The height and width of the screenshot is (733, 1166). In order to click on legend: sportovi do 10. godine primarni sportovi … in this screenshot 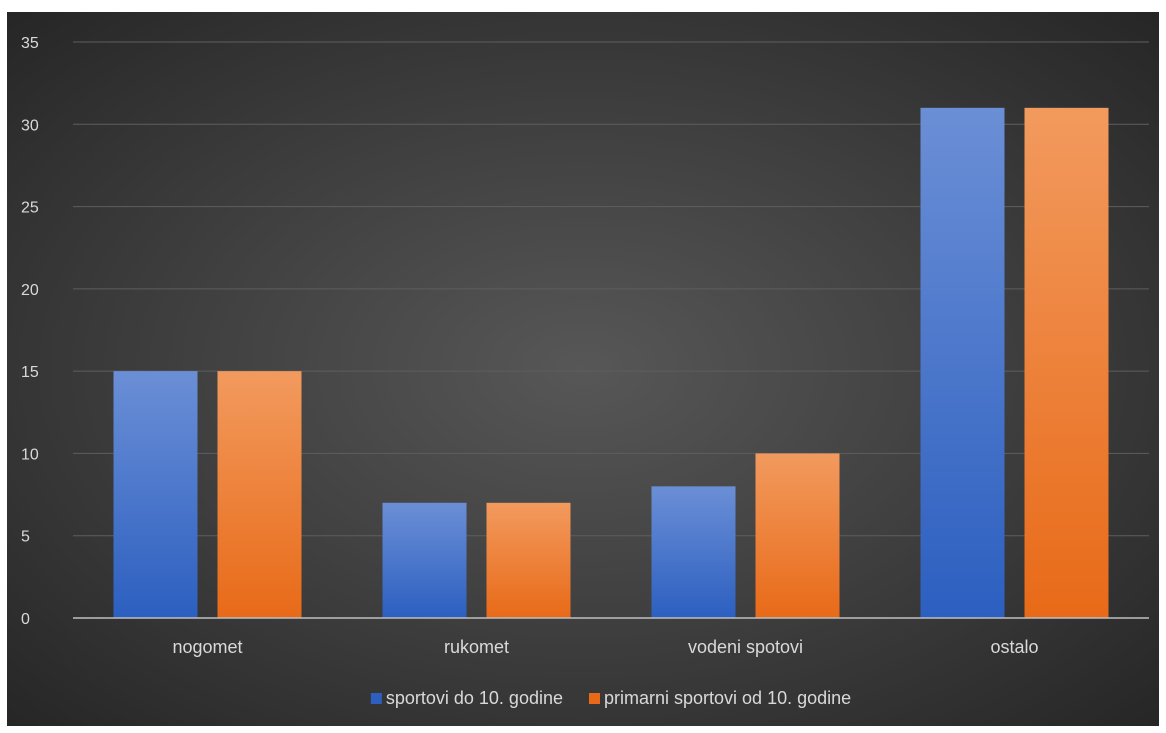, I will do `click(610, 698)`.